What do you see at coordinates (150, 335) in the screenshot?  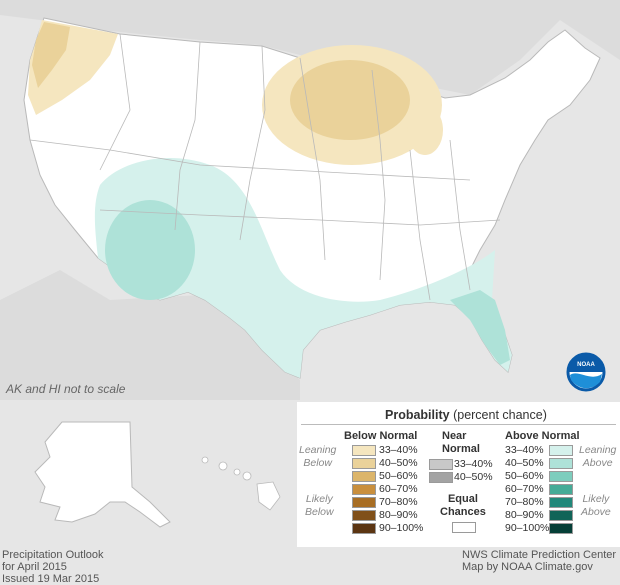 I see `mexico-land` at bounding box center [150, 335].